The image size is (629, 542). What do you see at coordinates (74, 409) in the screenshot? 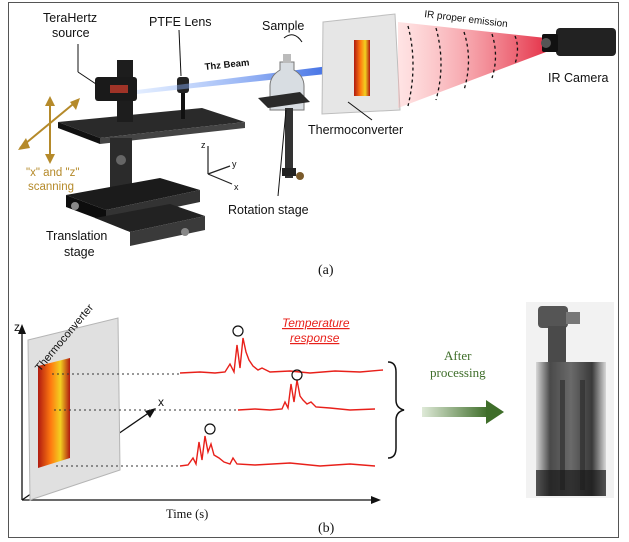
I see `thermoconverter-b` at bounding box center [74, 409].